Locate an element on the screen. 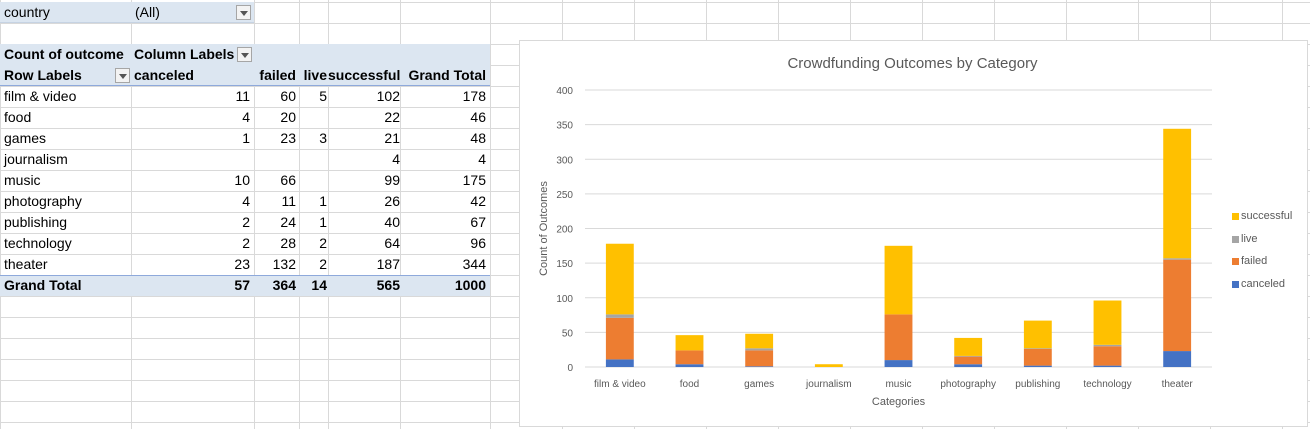 The image size is (1310, 429). cell-live: 2 is located at coordinates (323, 264).